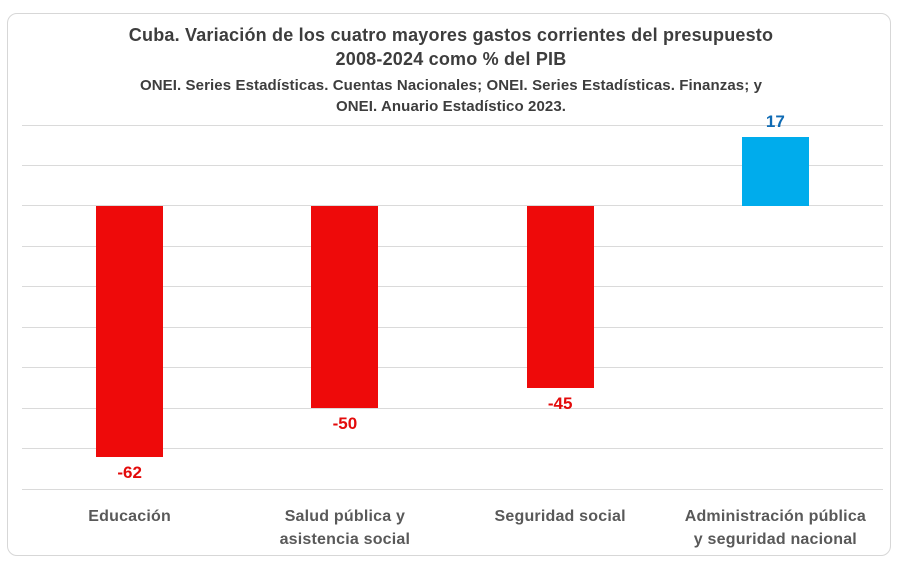 This screenshot has height=567, width=902. What do you see at coordinates (345, 539) in the screenshot?
I see `category-label-line: asistencia social` at bounding box center [345, 539].